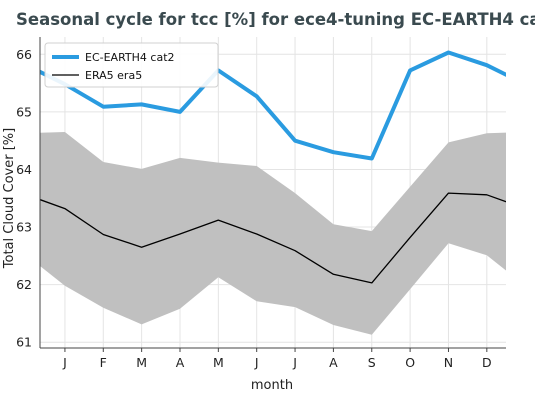 The height and width of the screenshot is (401, 535). I want to click on x-tick-label: O, so click(410, 362).